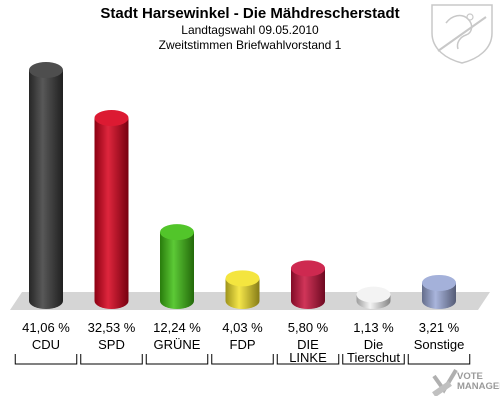  Describe the element at coordinates (242, 289) in the screenshot. I see `bar-fdp` at that location.